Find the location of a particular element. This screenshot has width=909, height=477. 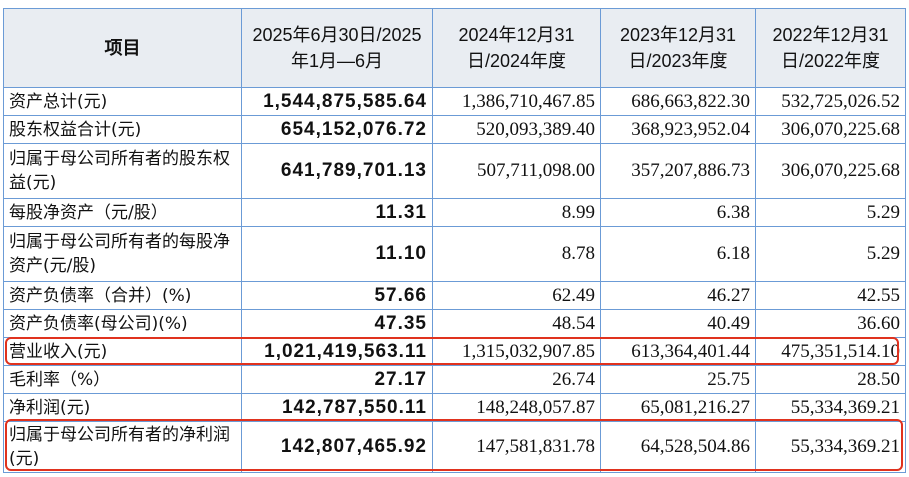

value-cell: 507,711,098.00 is located at coordinates (516, 171).